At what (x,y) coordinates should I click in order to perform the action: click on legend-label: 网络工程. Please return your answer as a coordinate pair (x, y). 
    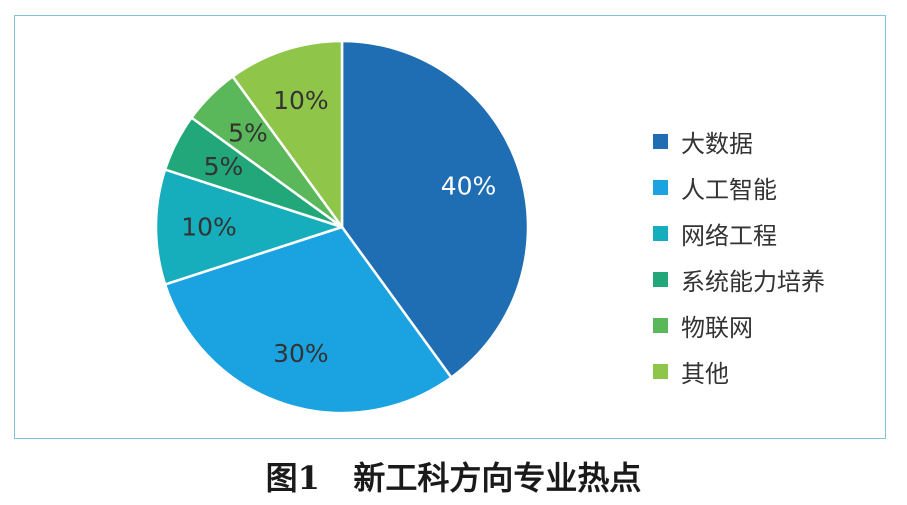
    Looking at the image, I should click on (729, 235).